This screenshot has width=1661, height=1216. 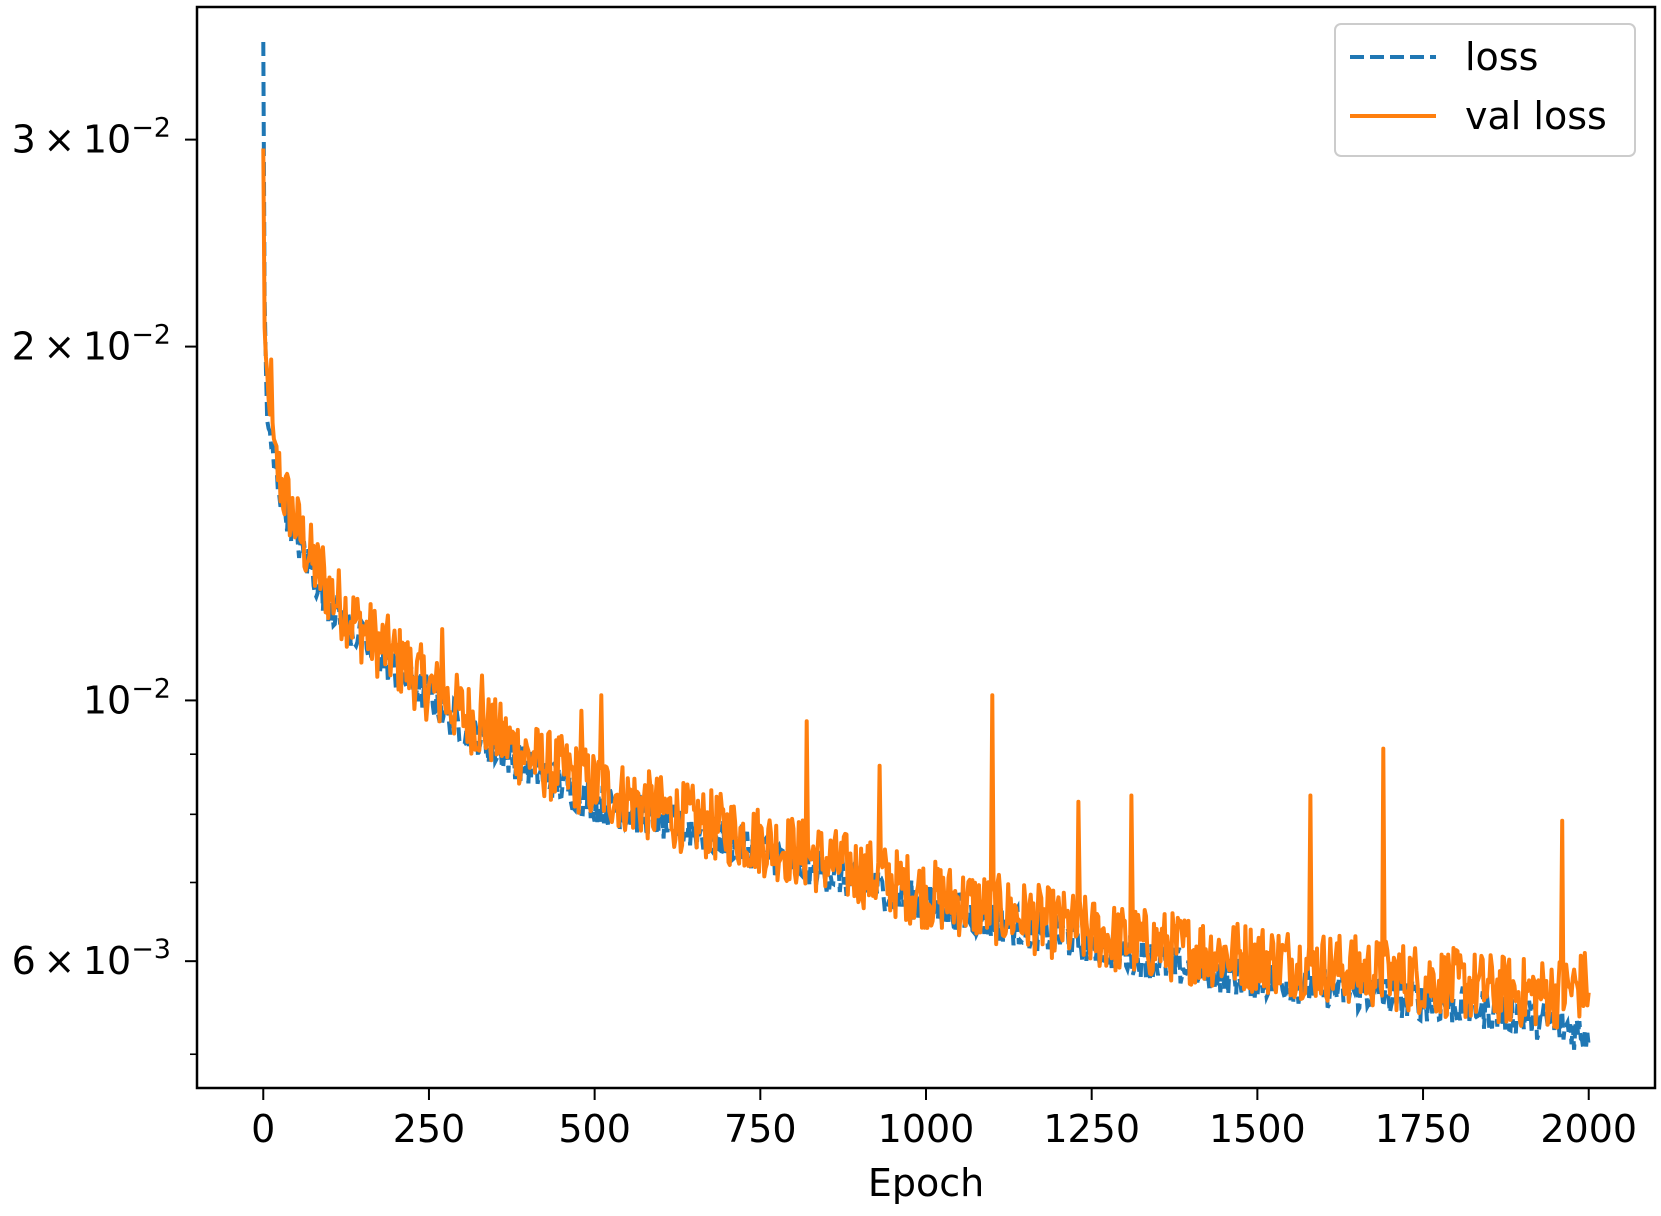 I want to click on x-tick-label: 500, so click(x=594, y=1129).